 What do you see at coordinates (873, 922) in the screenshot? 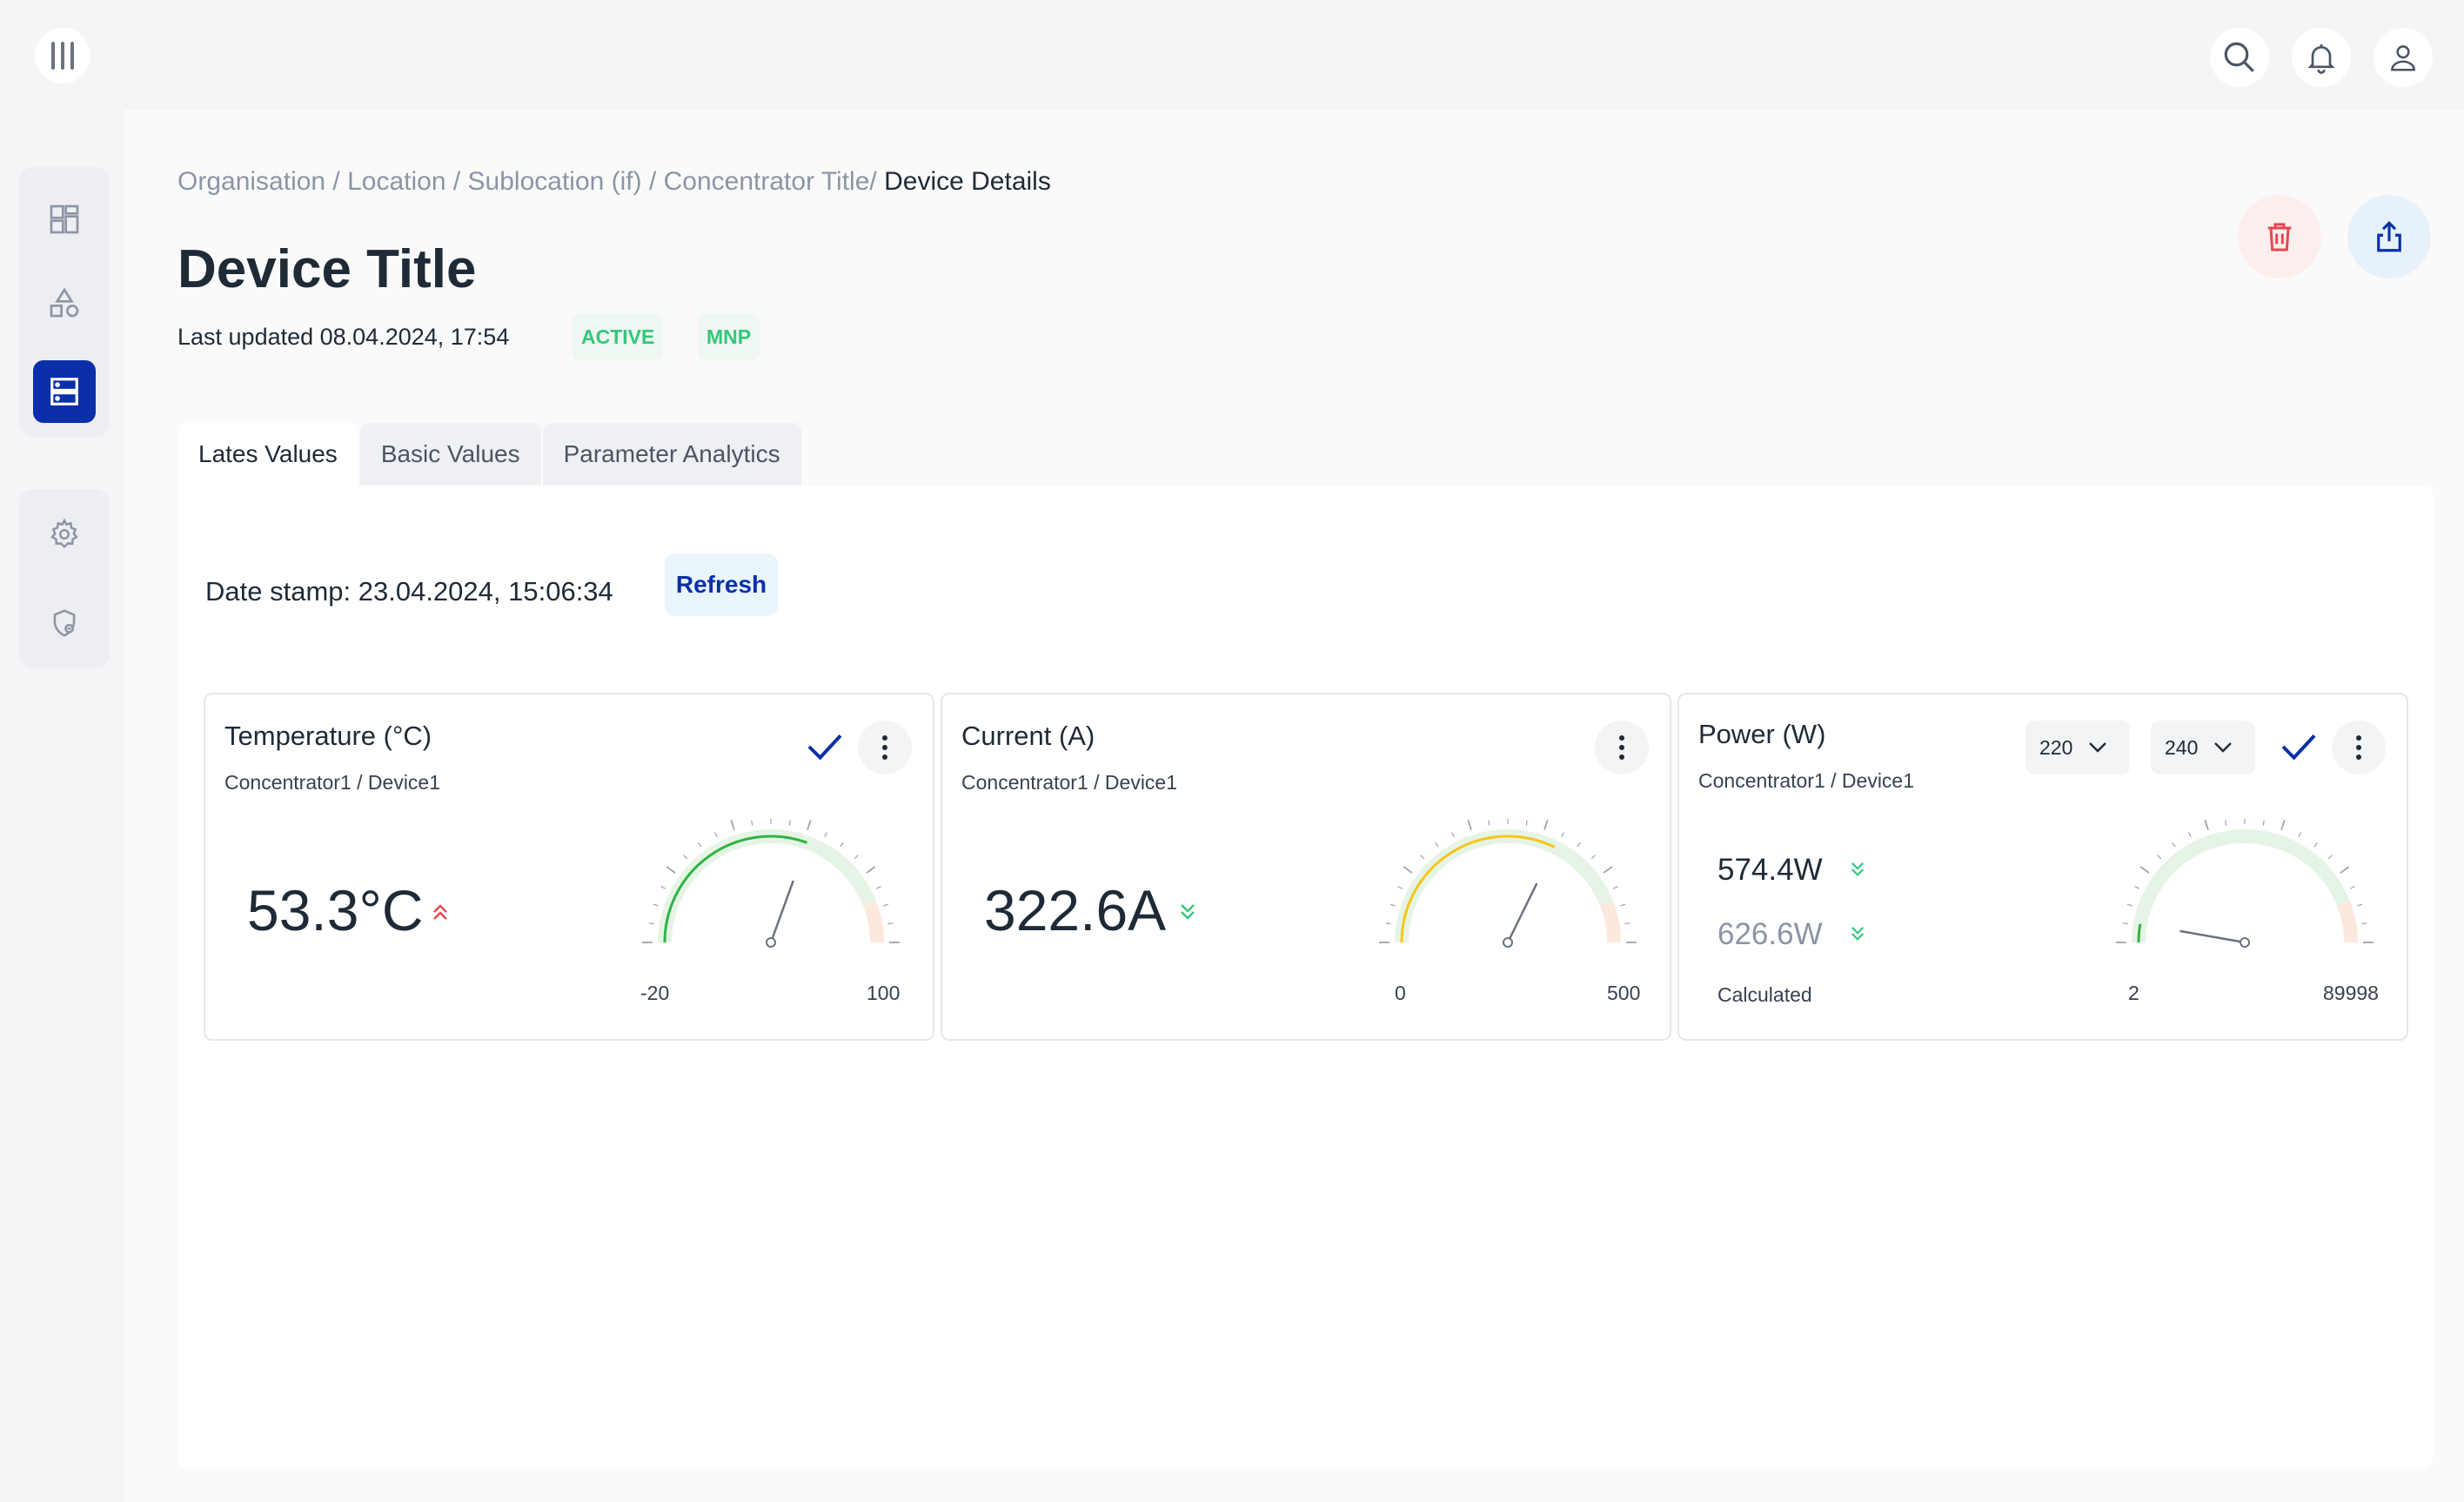
I see `gauge-warning-zone` at bounding box center [873, 922].